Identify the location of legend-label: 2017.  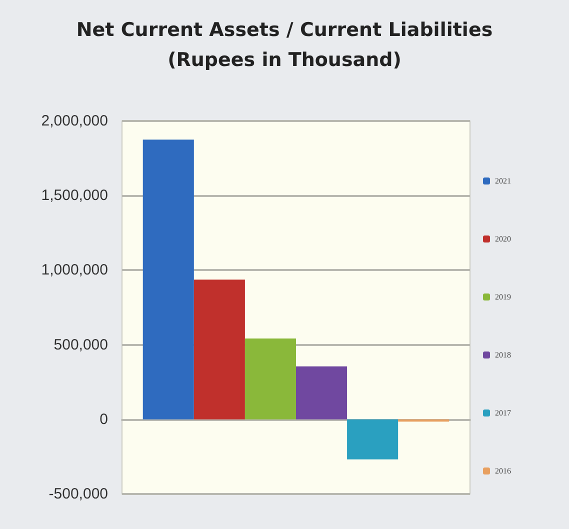
(503, 413).